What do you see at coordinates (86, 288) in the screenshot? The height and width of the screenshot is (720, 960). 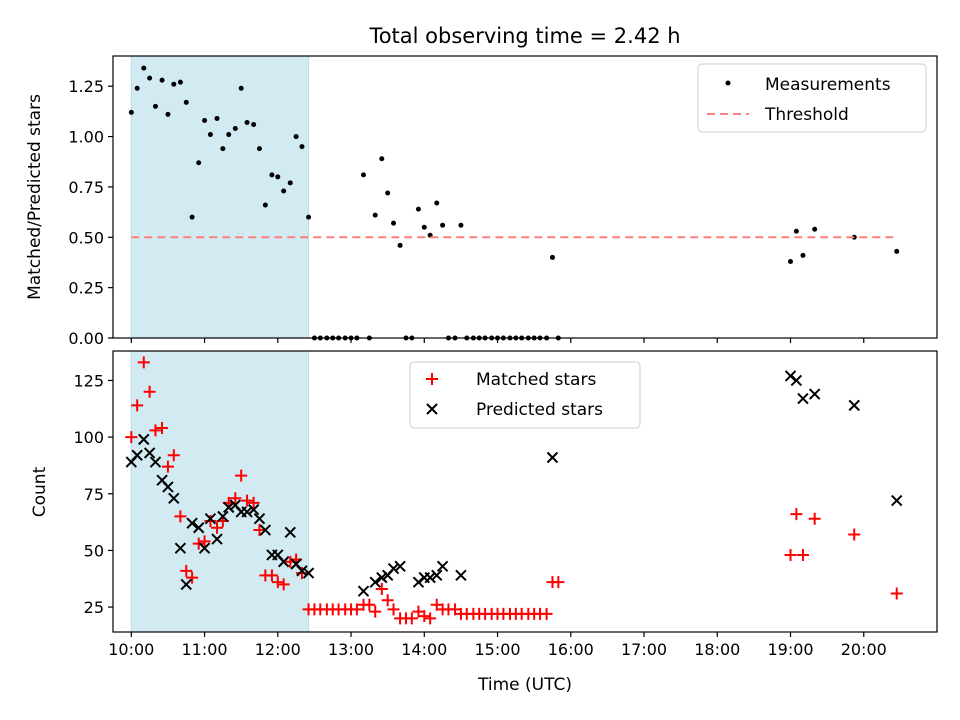 I see `y-tick-label: 0.25` at bounding box center [86, 288].